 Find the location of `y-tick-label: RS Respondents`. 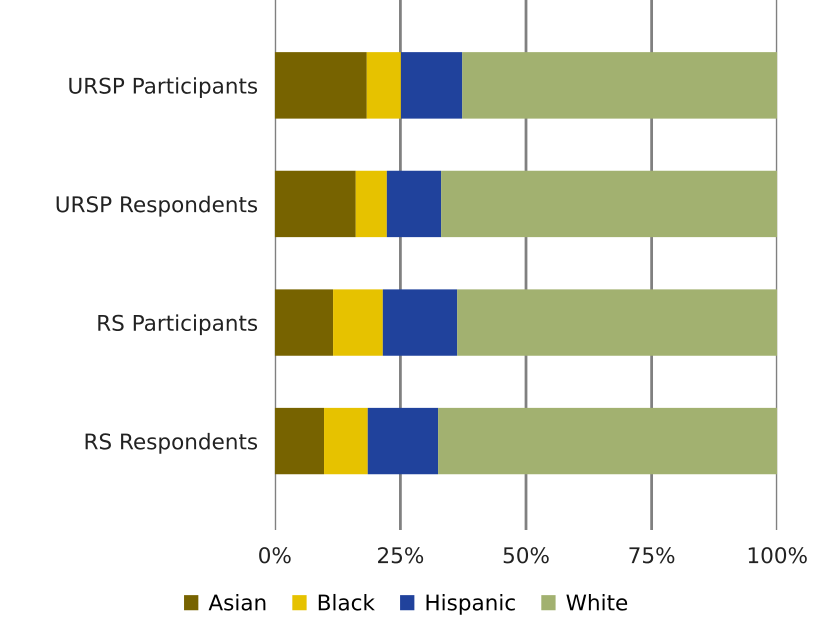

y-tick-label: RS Respondents is located at coordinates (172, 443).